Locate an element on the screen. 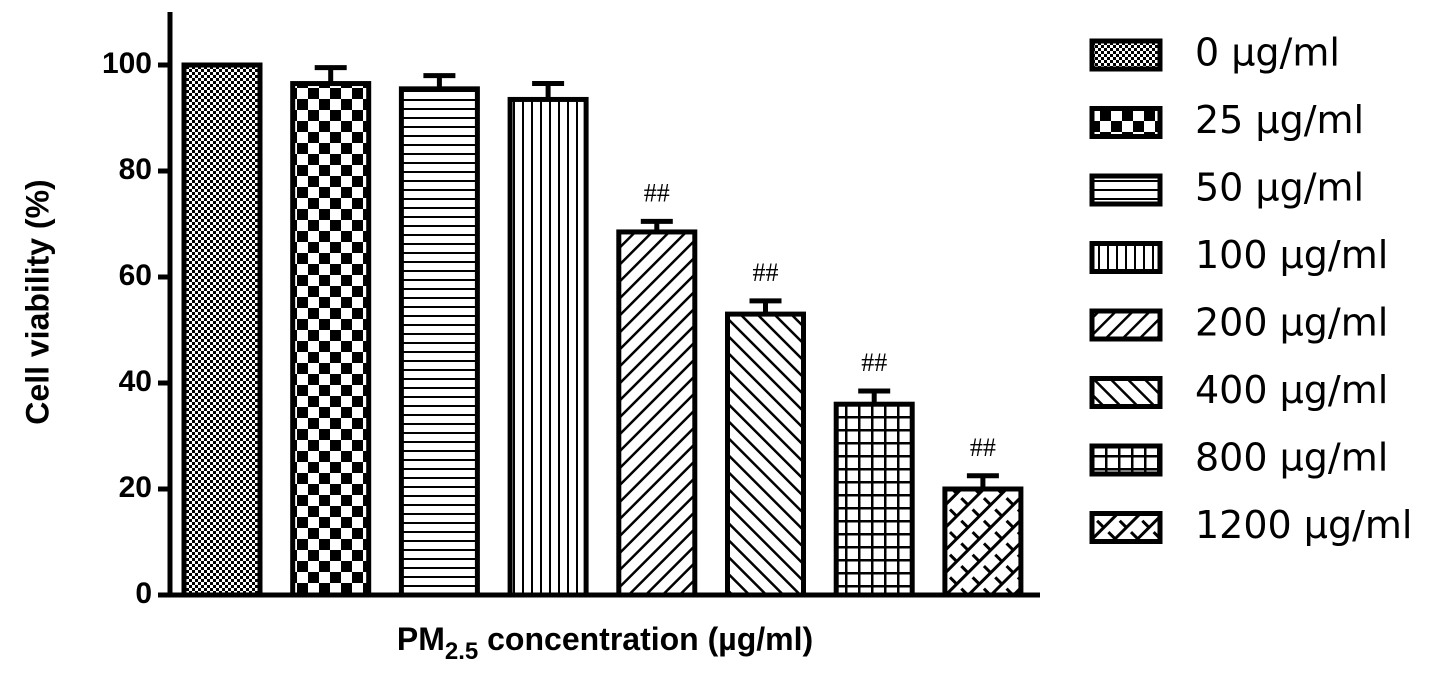 Image resolution: width=1441 pixels, height=676 pixels. legend-label: 100 µg/ml is located at coordinates (1291, 255).